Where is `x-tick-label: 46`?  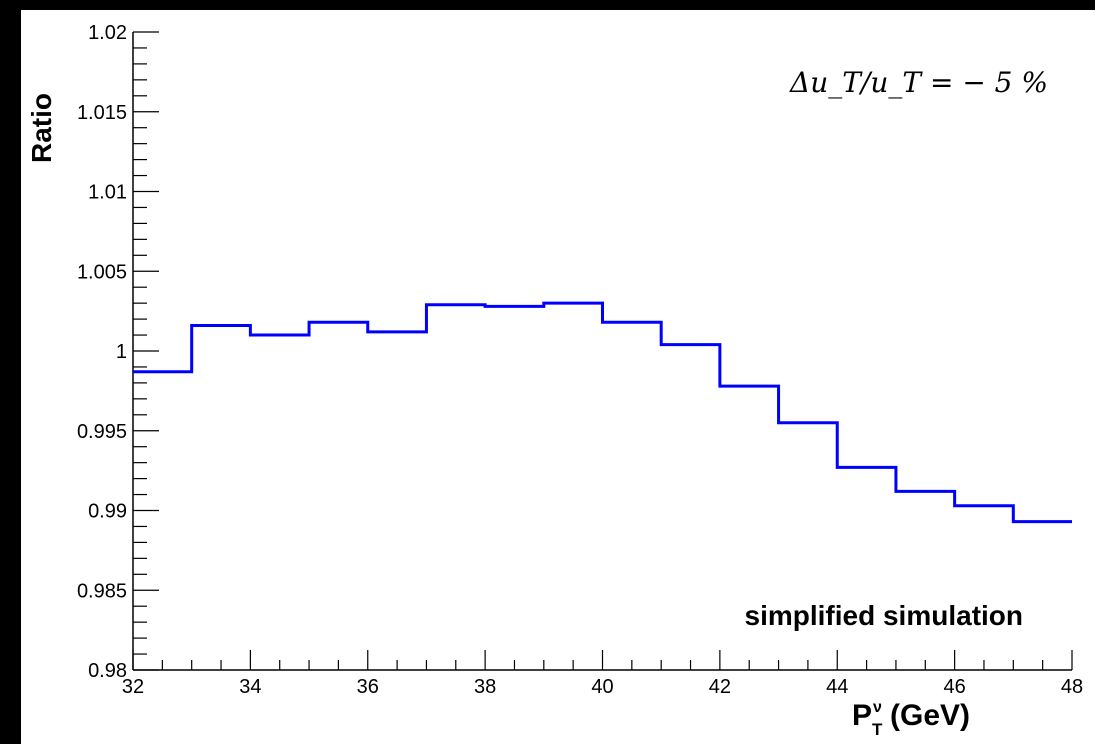
x-tick-label: 46 is located at coordinates (955, 687).